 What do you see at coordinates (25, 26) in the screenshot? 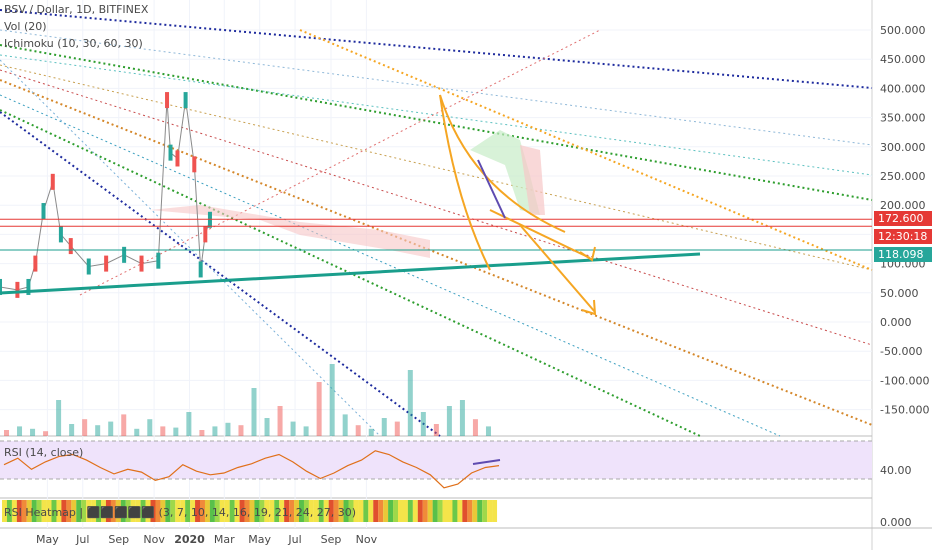
I see `volume-legend: Vol (20)` at bounding box center [25, 26].